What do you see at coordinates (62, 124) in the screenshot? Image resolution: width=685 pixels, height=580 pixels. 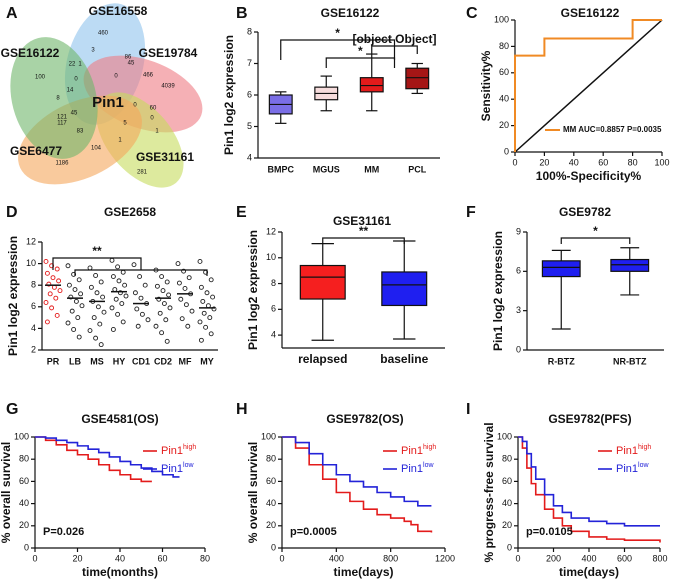 I see `venn-count: 117` at bounding box center [62, 124].